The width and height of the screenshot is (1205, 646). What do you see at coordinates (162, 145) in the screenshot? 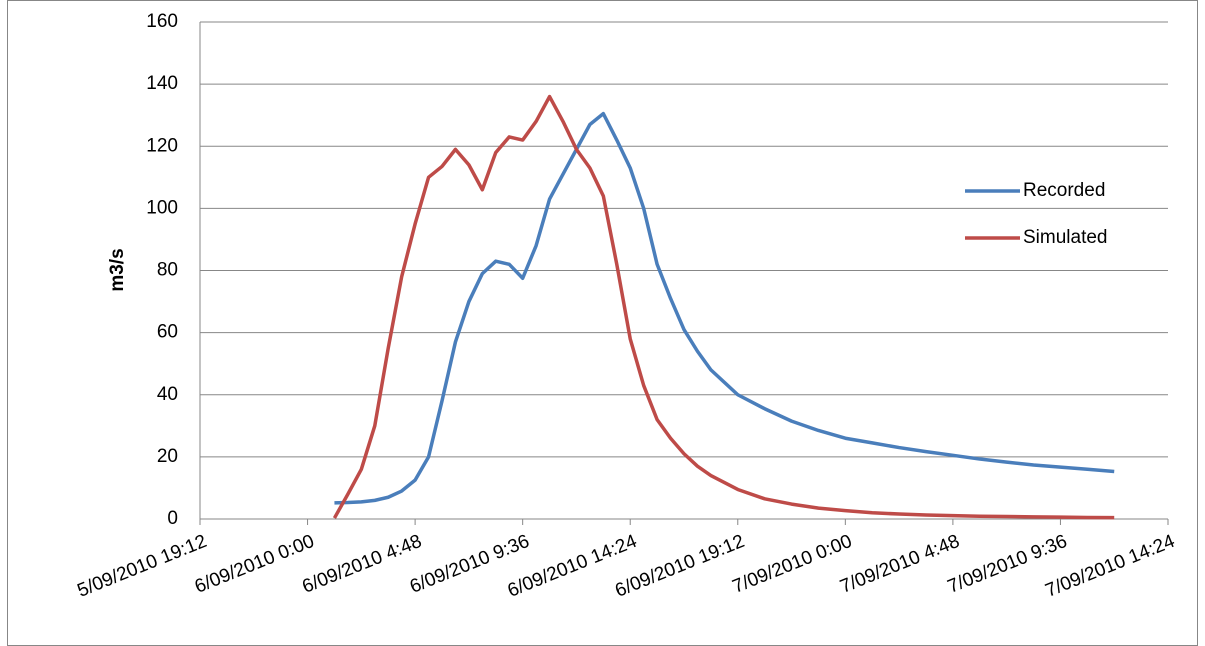
I see `y-tick-label: 120` at bounding box center [162, 145].